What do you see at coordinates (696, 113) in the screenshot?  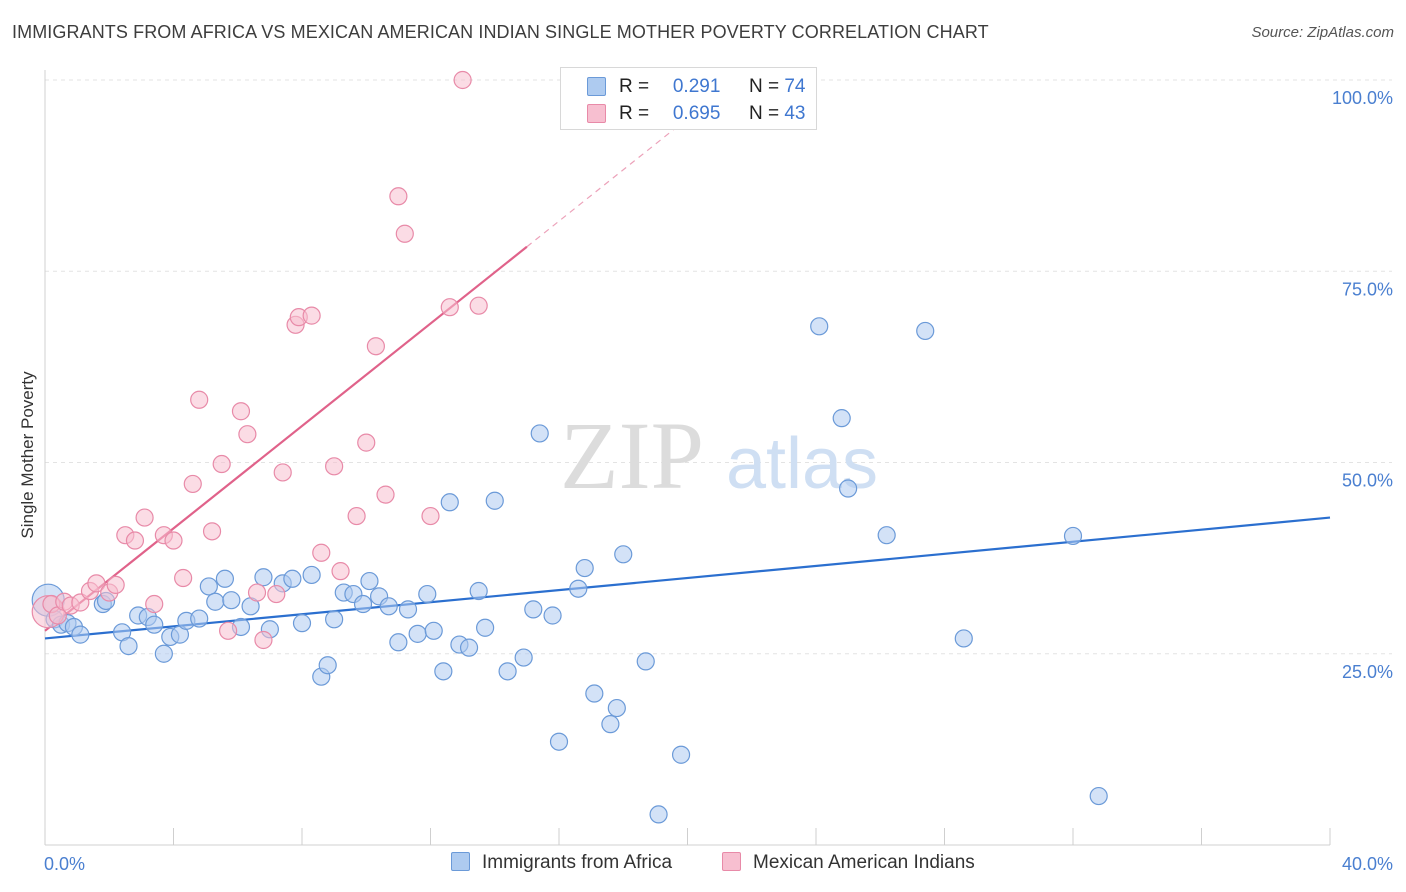 I see `r-value-mexican: 0.695` at bounding box center [696, 113].